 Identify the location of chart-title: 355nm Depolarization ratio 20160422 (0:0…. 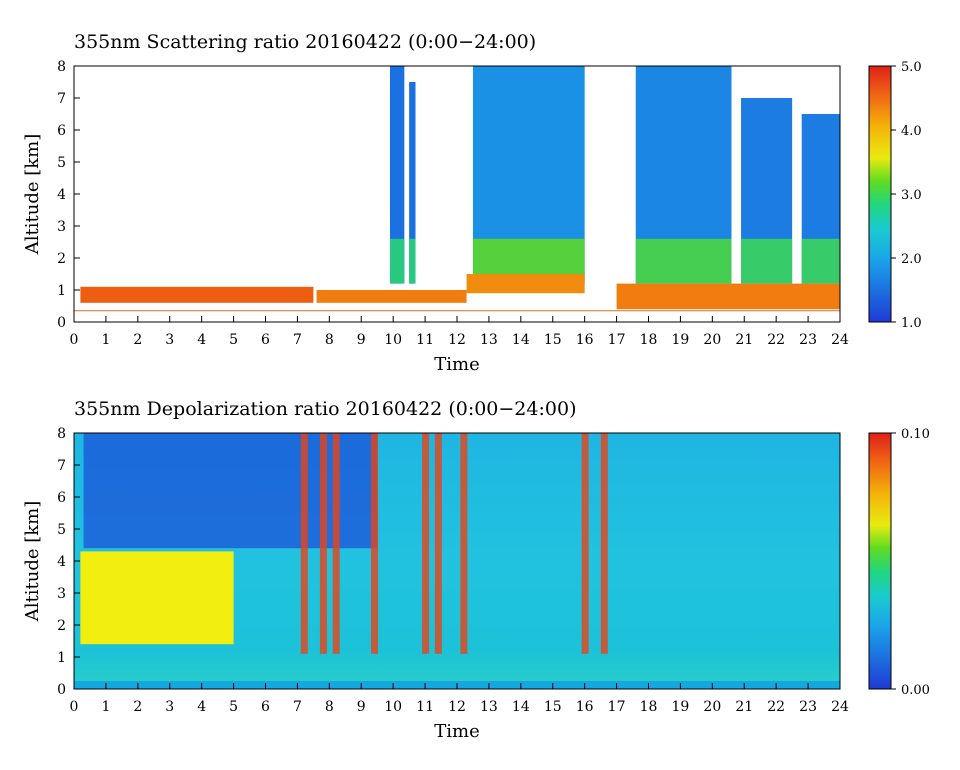
(325, 409).